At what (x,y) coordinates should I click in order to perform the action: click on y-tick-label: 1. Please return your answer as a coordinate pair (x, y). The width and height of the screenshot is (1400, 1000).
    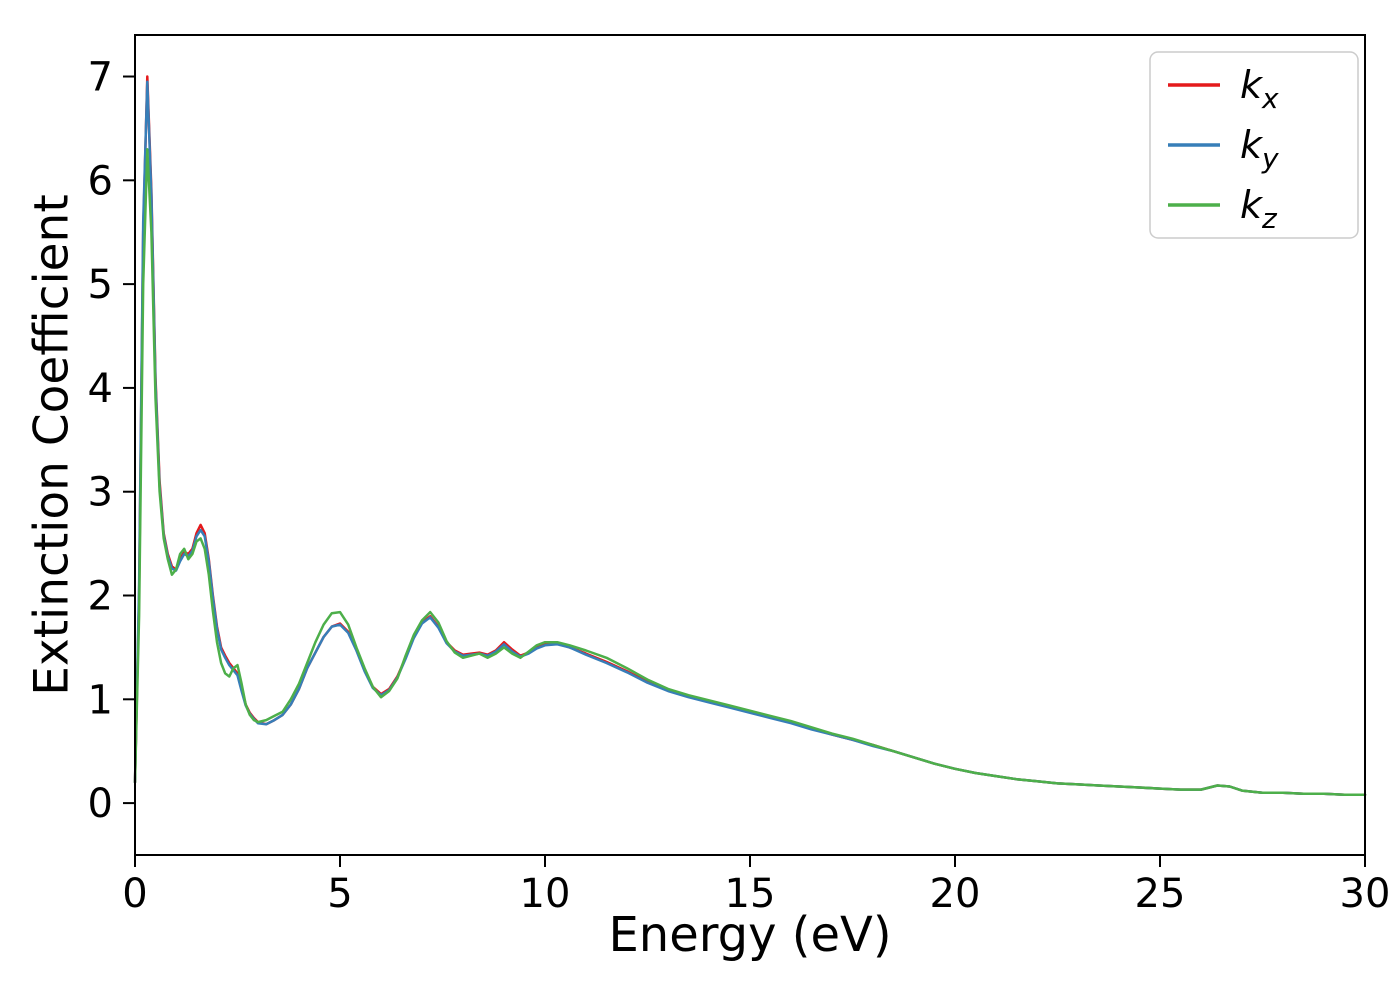
    Looking at the image, I should click on (100, 700).